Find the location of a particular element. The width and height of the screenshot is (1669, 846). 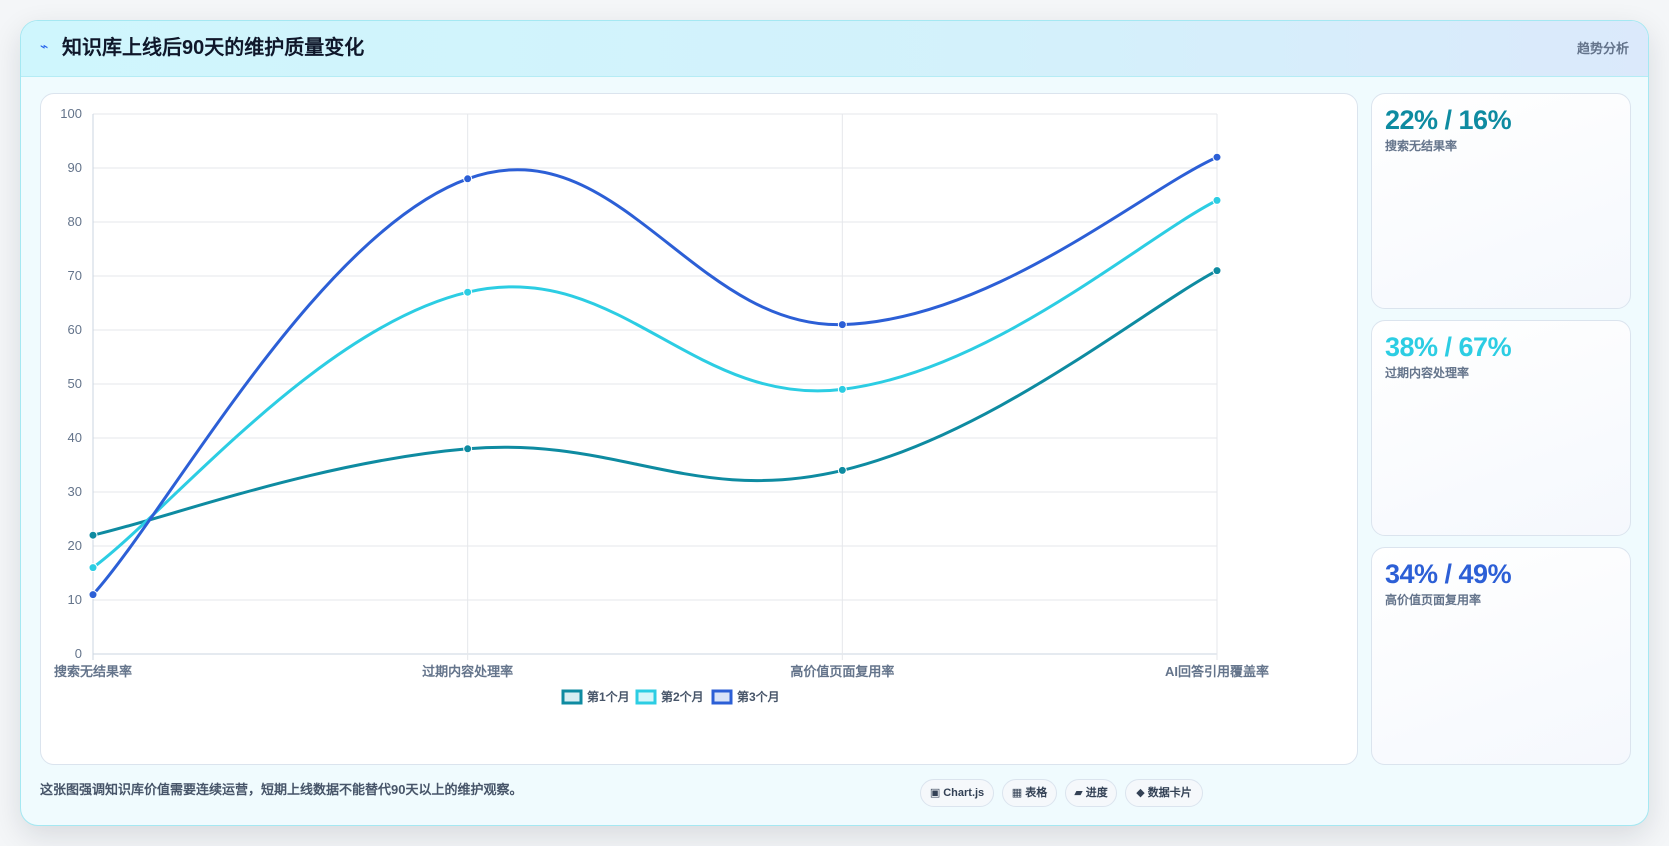

x-tick-label: 过期内容处理率 is located at coordinates (467, 671).